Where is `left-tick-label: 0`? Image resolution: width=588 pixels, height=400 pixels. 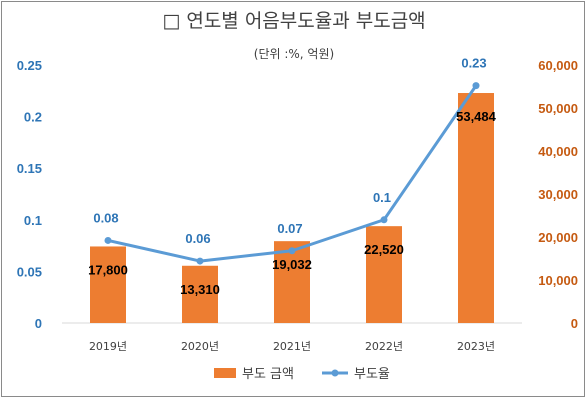
left-tick-label: 0 is located at coordinates (38, 323).